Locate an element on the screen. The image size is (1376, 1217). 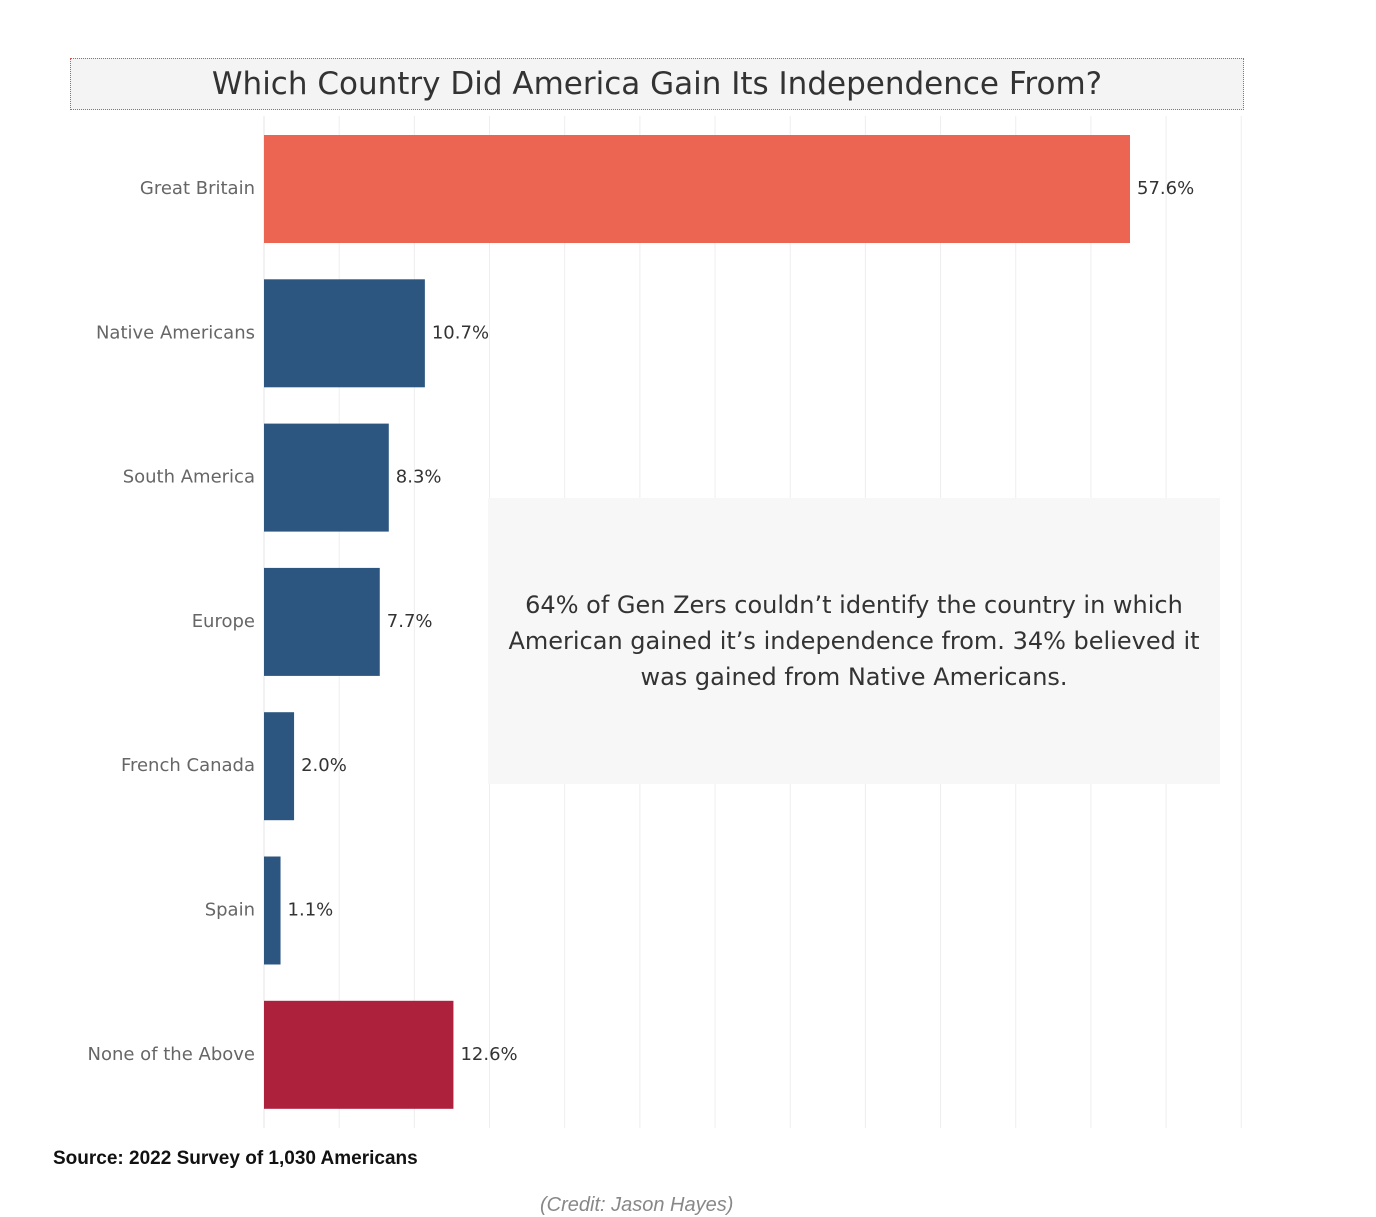
value-label-great-britain: 57.6% is located at coordinates (1165, 188).